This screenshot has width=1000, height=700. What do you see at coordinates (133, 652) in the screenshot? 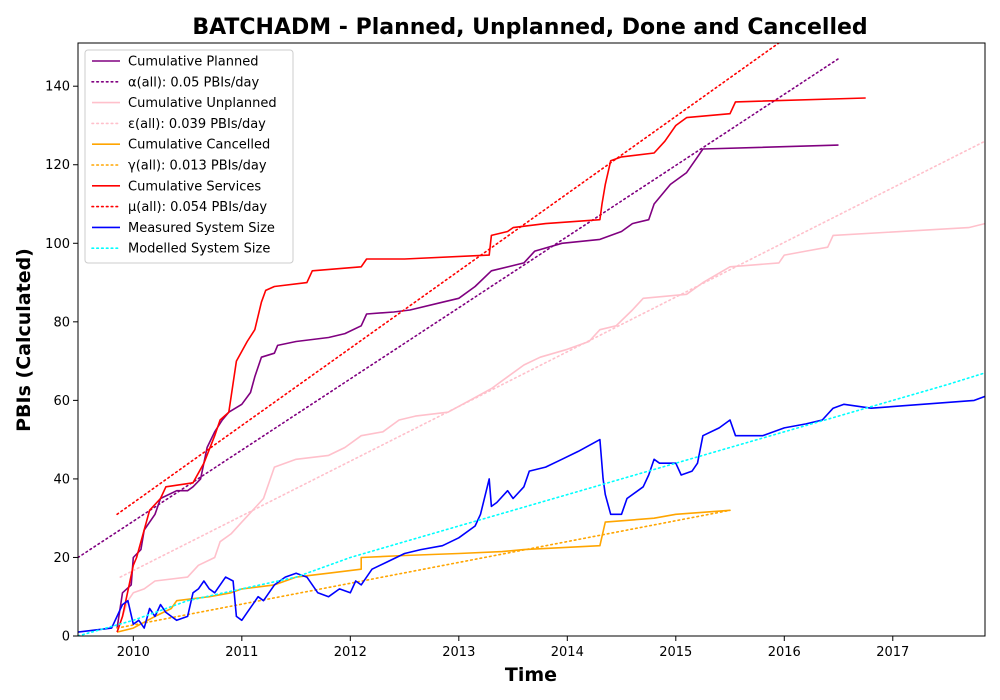
I see `x-tick-label: 2010` at bounding box center [133, 652].